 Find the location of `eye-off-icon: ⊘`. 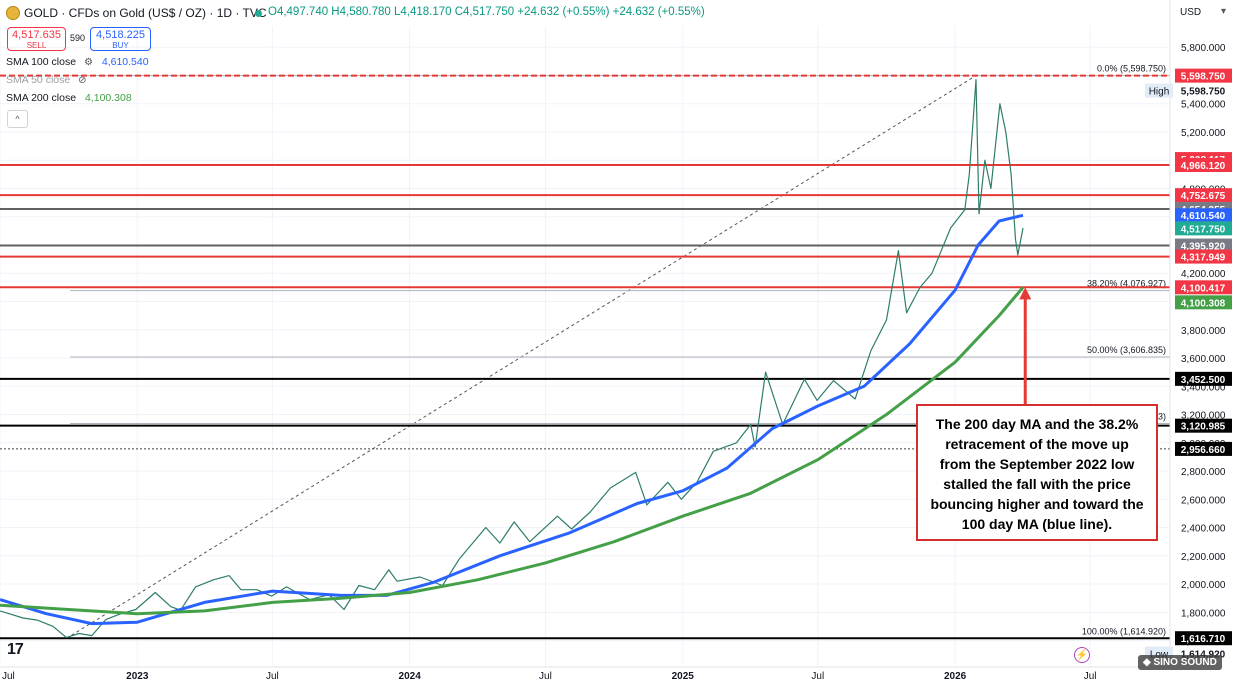

eye-off-icon: ⊘ is located at coordinates (82, 80).